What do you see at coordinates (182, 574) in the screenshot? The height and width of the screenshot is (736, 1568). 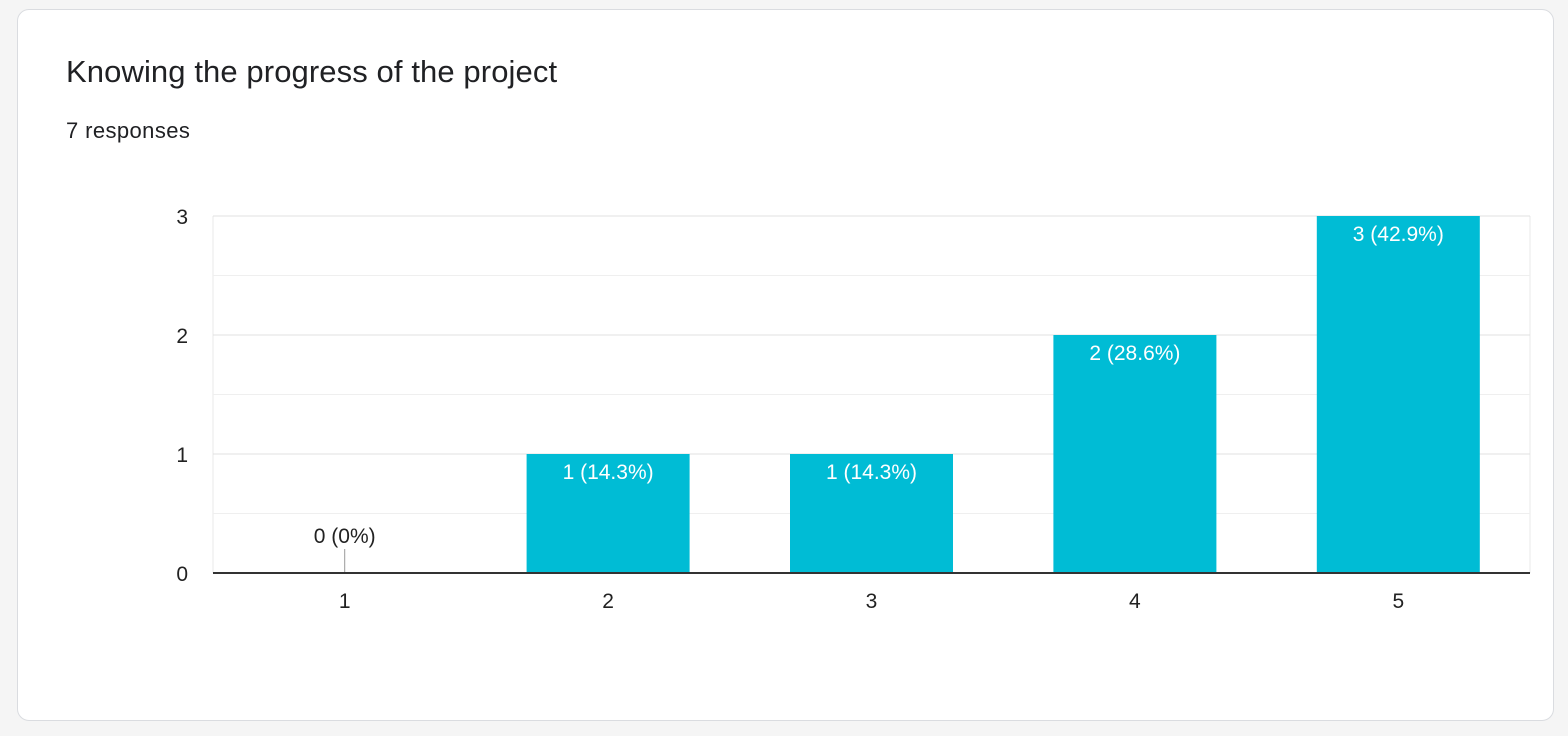 I see `y-tick-label: 0` at bounding box center [182, 574].